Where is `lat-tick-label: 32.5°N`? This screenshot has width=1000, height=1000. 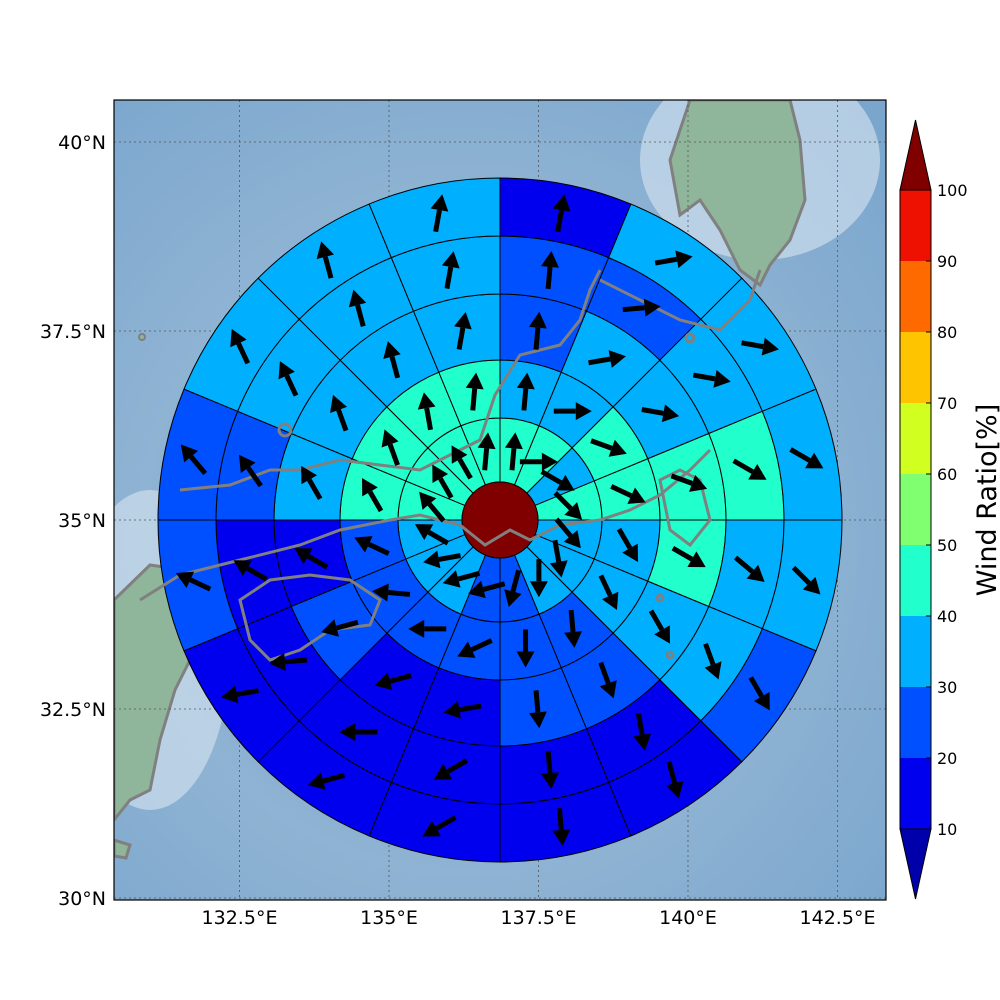
lat-tick-label: 32.5°N is located at coordinates (73, 710).